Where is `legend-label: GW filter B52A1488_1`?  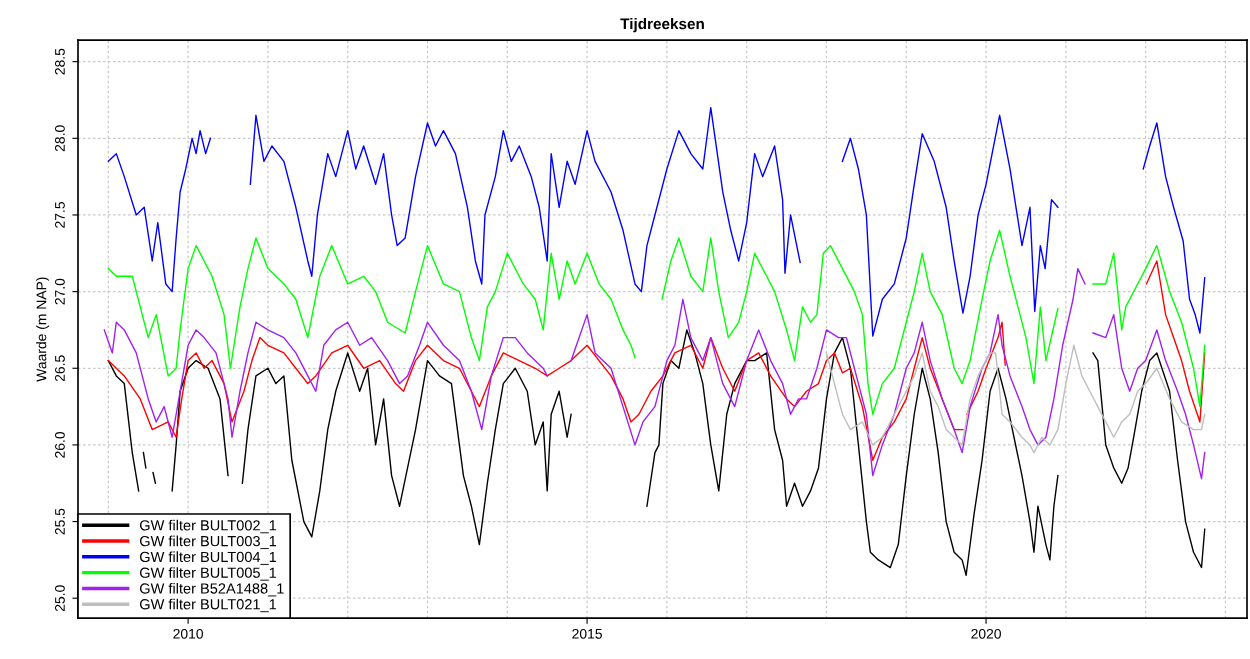 legend-label: GW filter B52A1488_1 is located at coordinates (211, 589).